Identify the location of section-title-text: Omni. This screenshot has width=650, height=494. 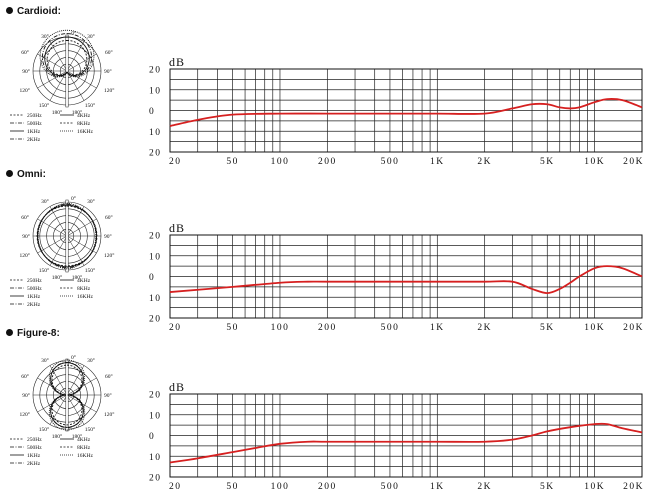
(30, 174).